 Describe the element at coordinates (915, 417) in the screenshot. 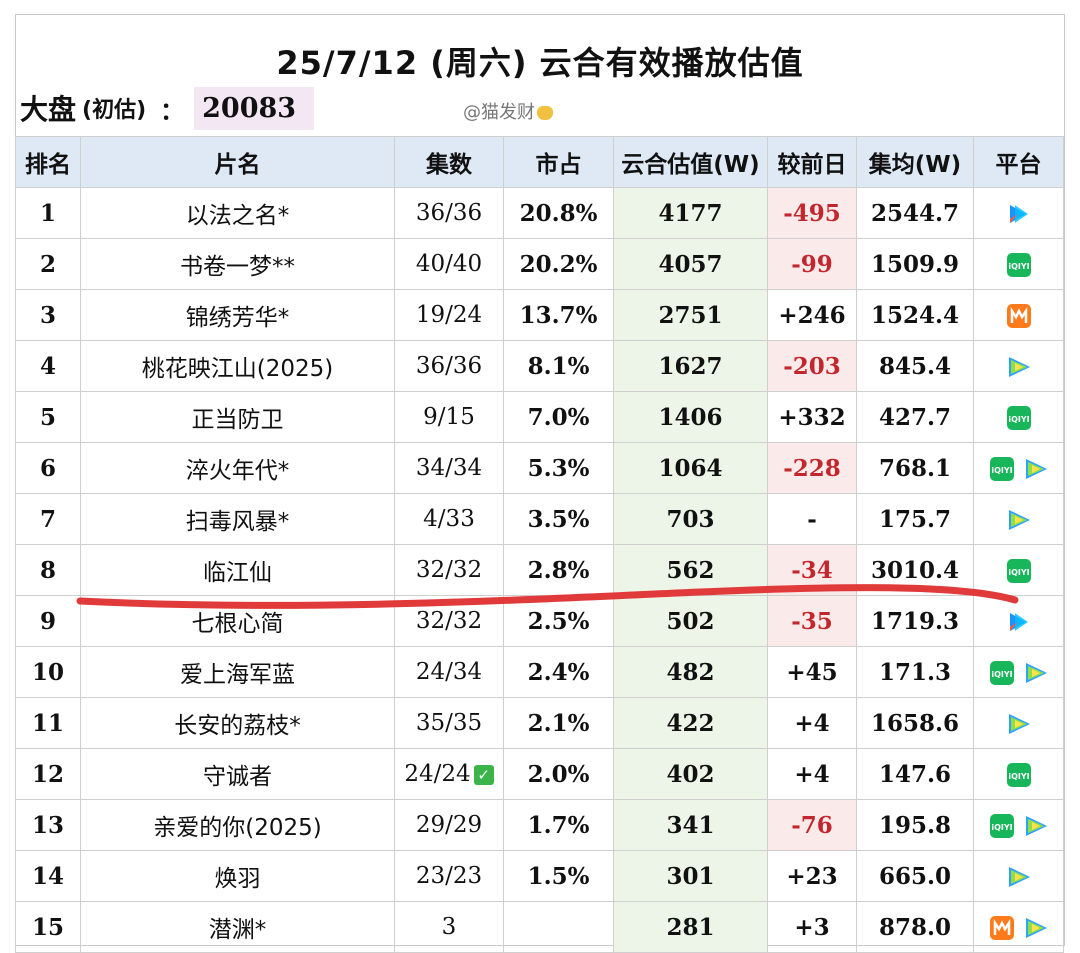

I see `cell-avg: 427.7` at that location.